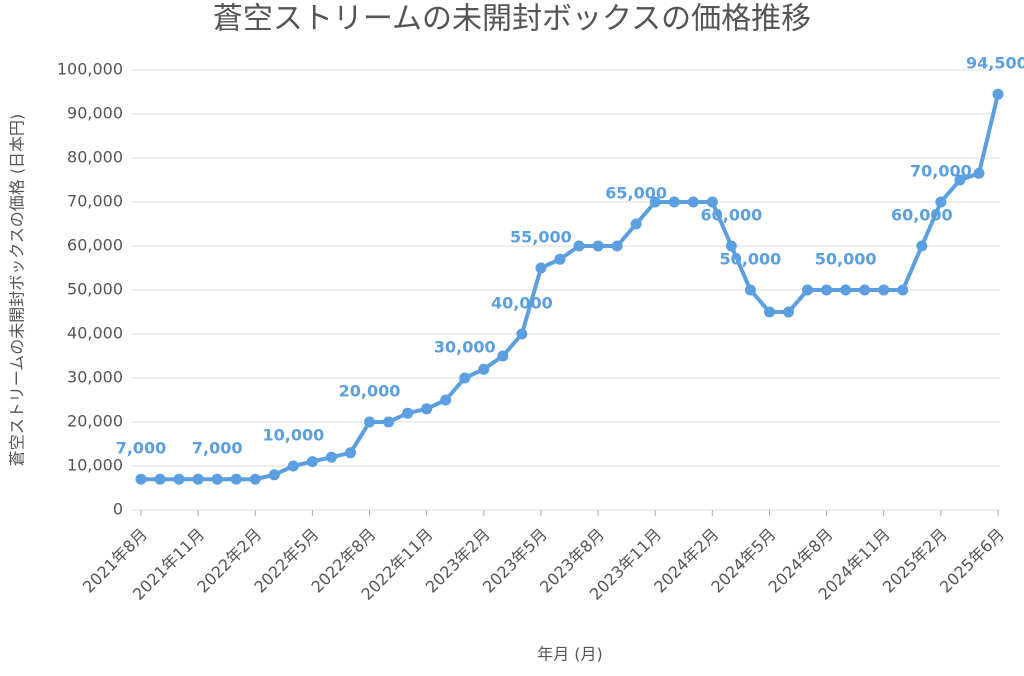 The image size is (1024, 676). Describe the element at coordinates (293, 435) in the screenshot. I see `value-label: 10,000` at that location.